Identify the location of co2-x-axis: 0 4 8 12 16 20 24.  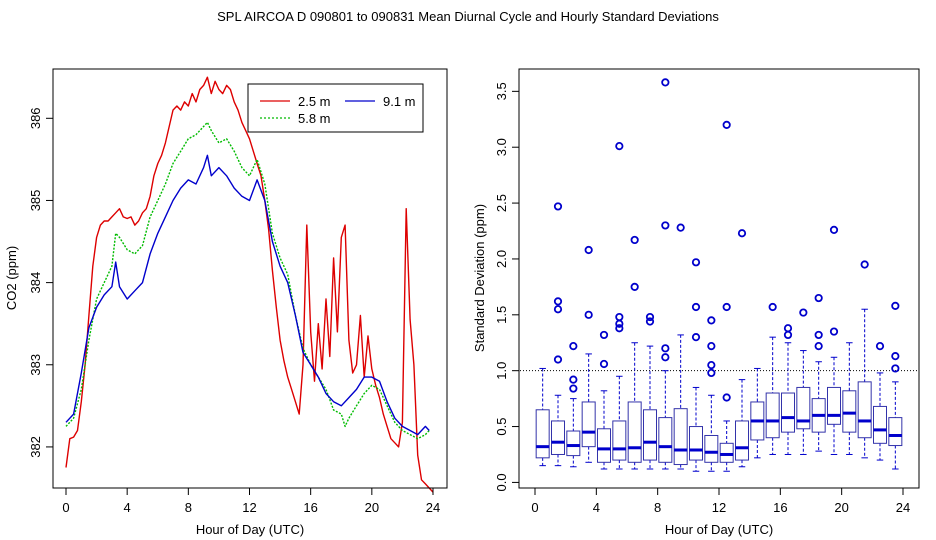
(251, 501).